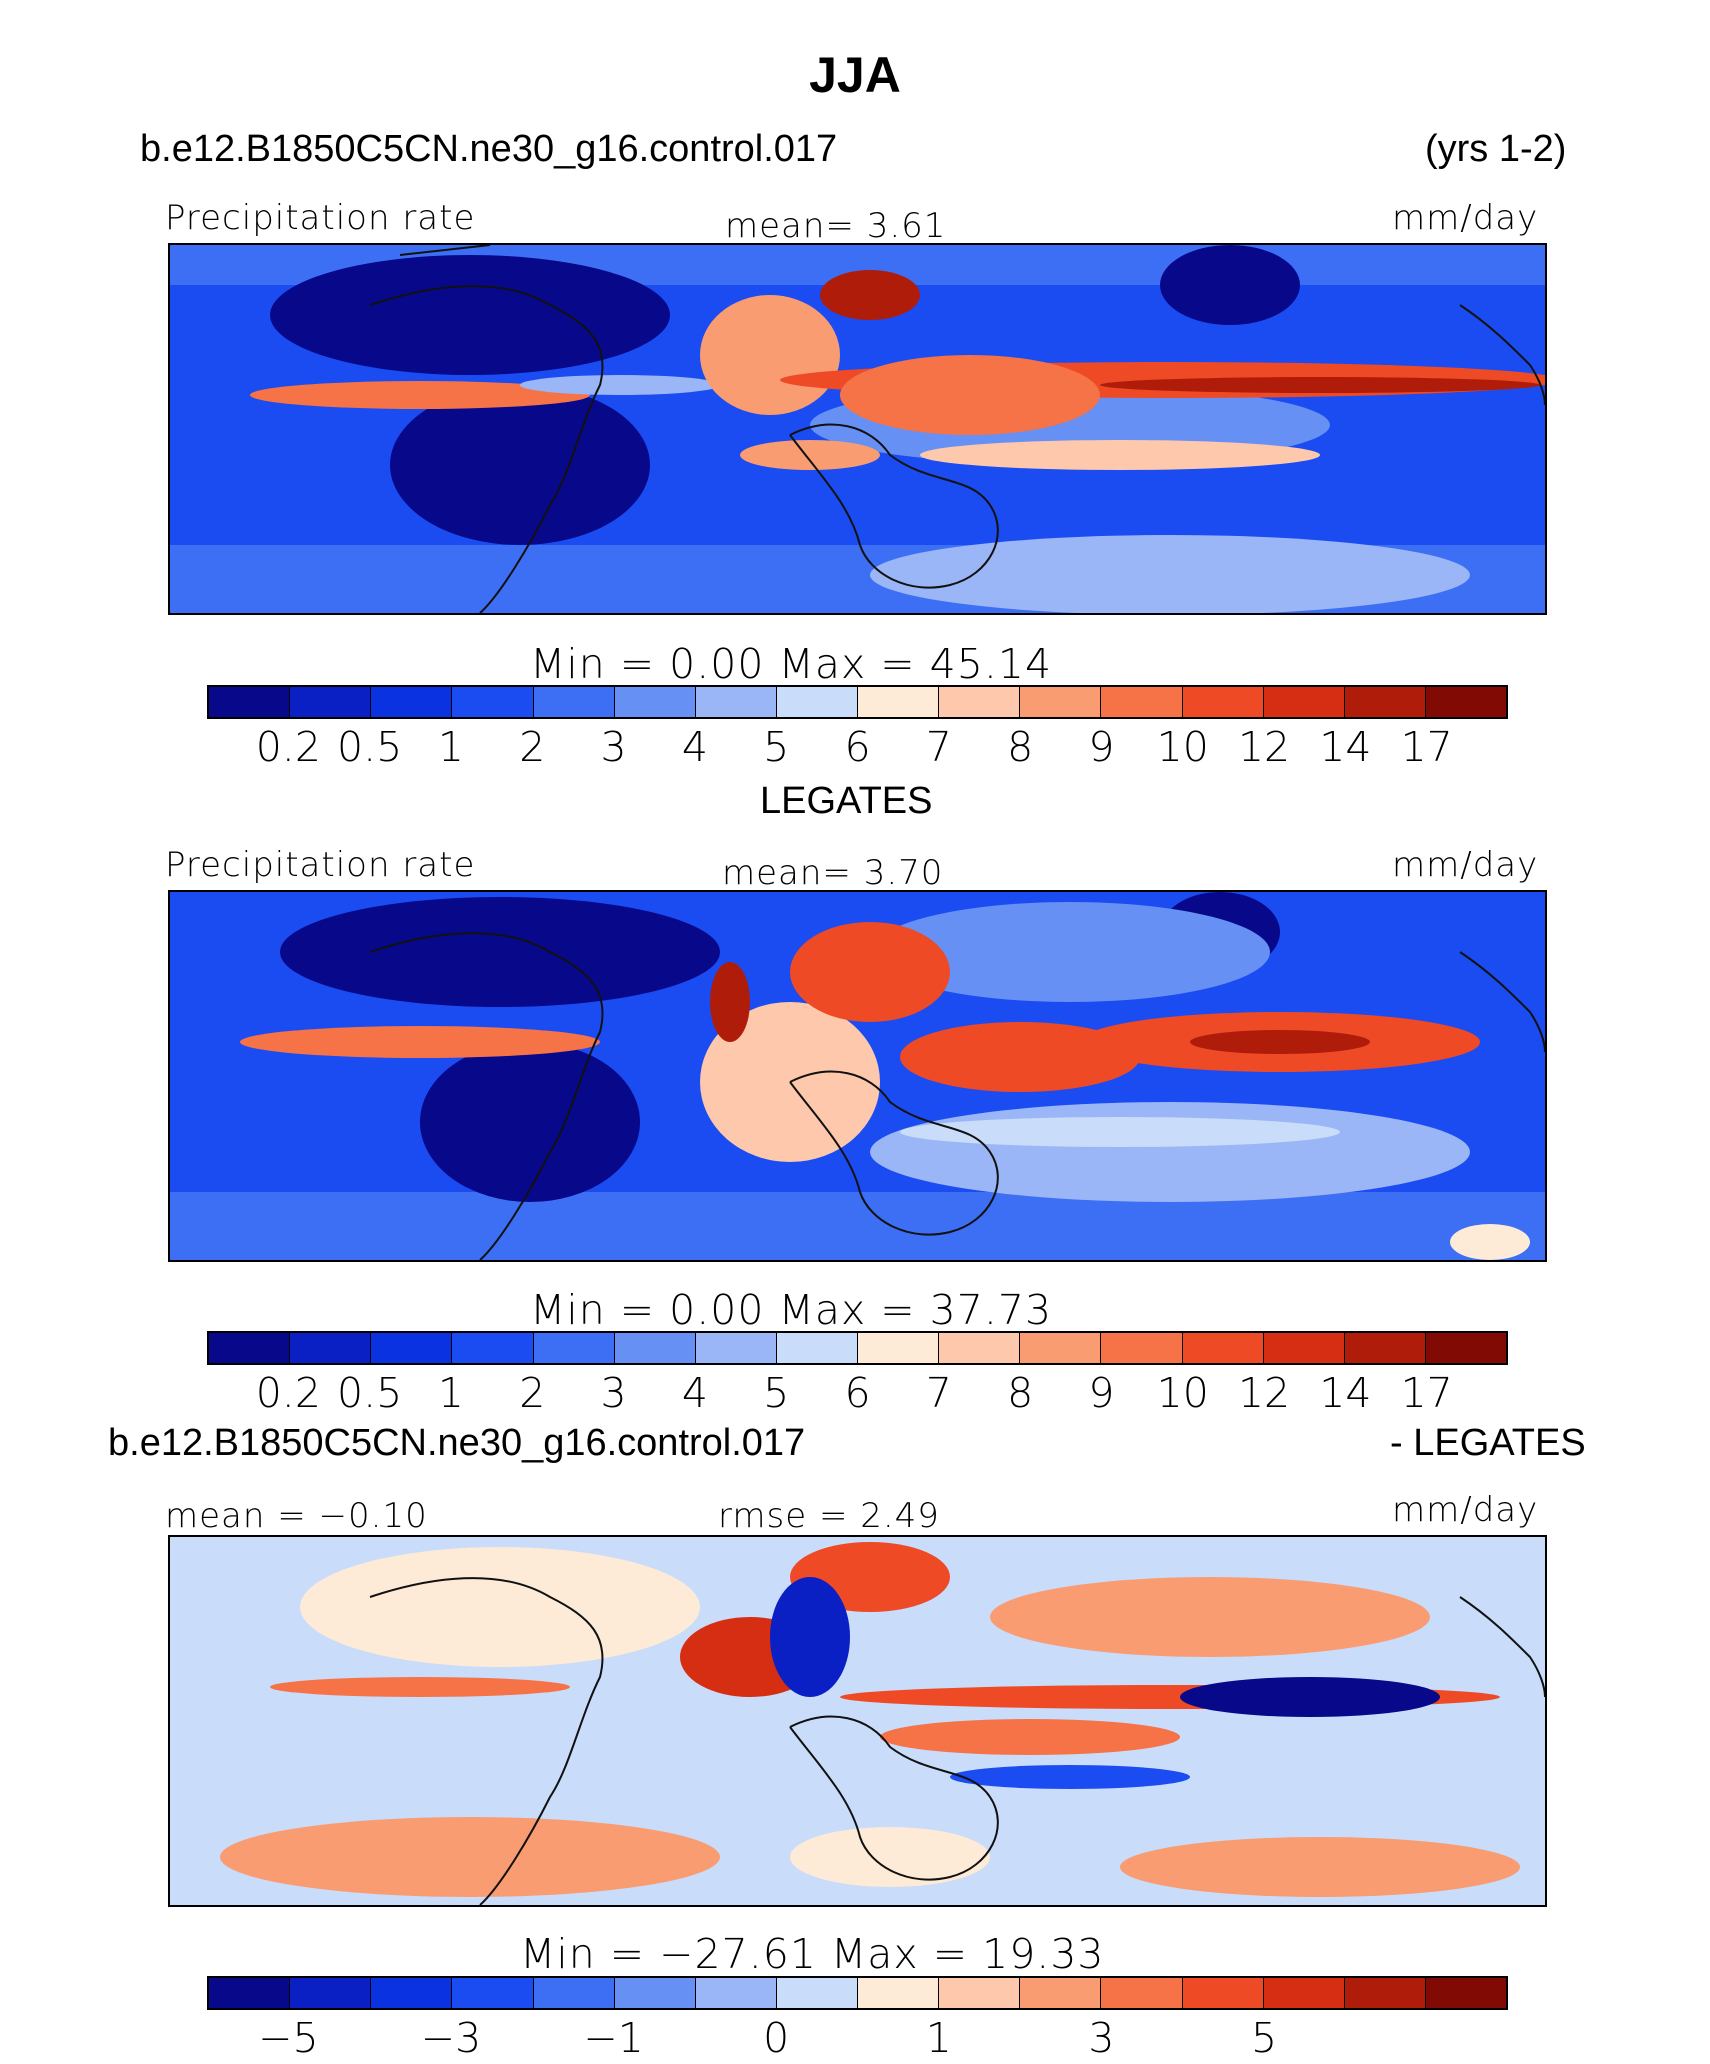 This screenshot has height=2064, width=1710. I want to click on panel3-units: mm/day, so click(1465, 1510).